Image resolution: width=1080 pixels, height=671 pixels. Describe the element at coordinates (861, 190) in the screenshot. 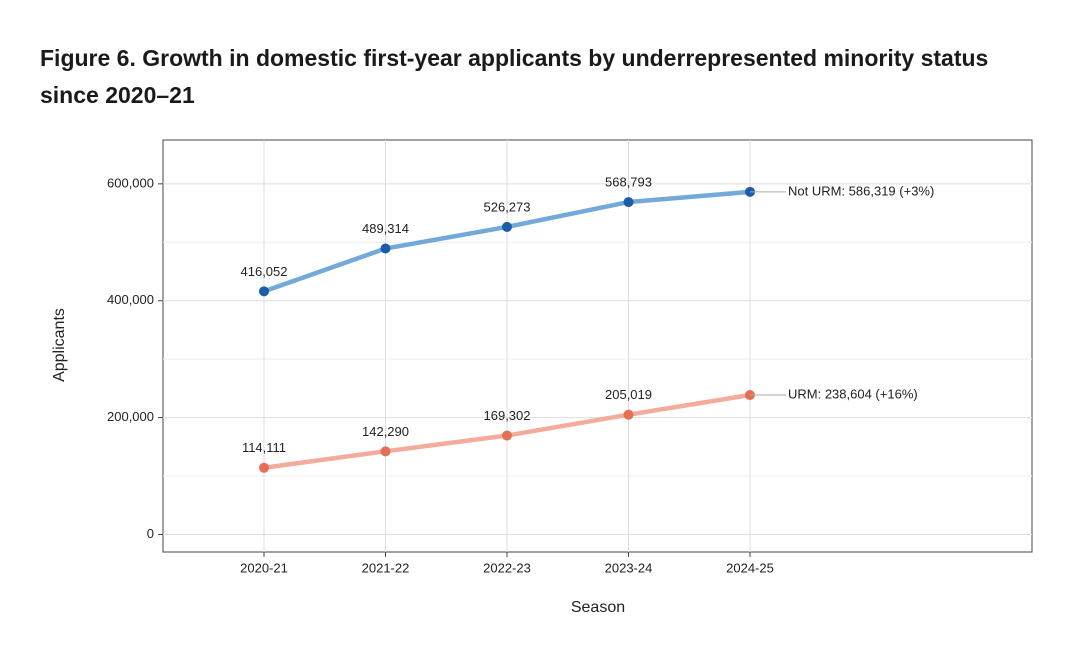

I see `end-label: Not URM: 586,319 (+3%)` at that location.